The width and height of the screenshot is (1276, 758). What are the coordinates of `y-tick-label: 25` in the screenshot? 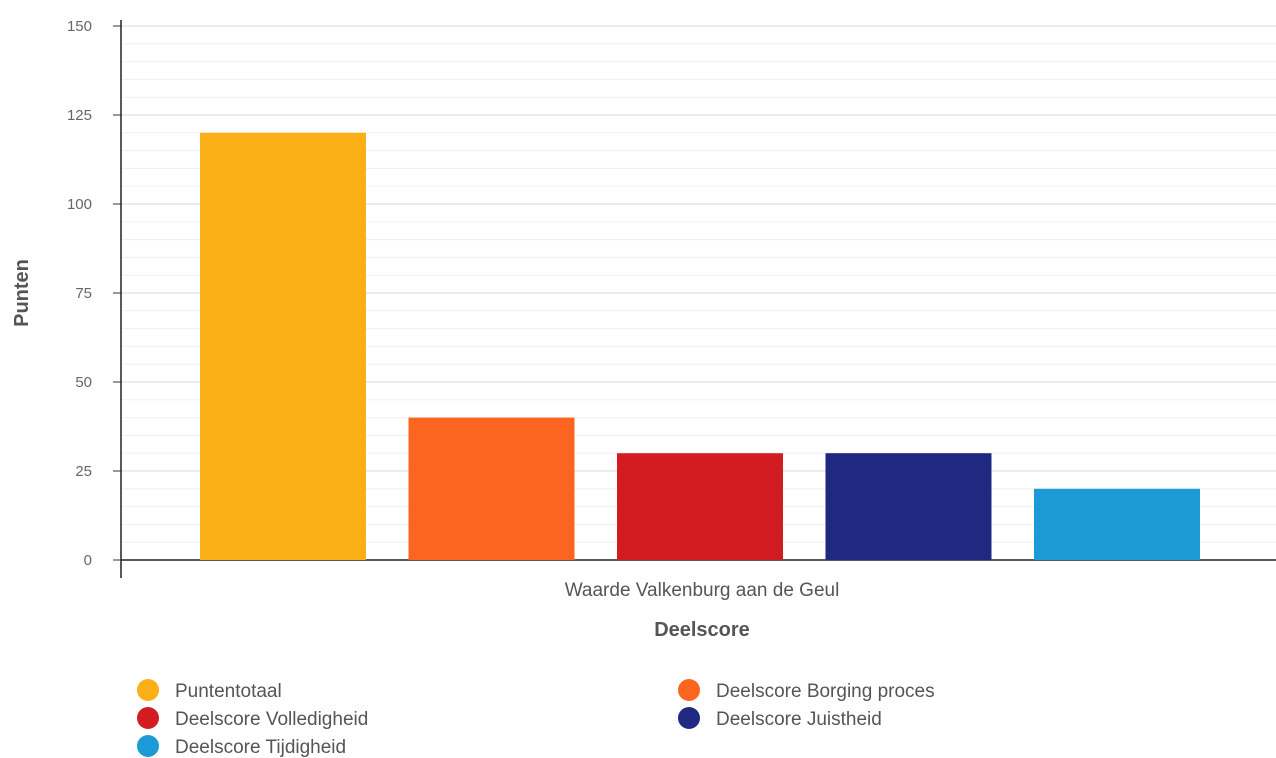 It's located at (83, 471).